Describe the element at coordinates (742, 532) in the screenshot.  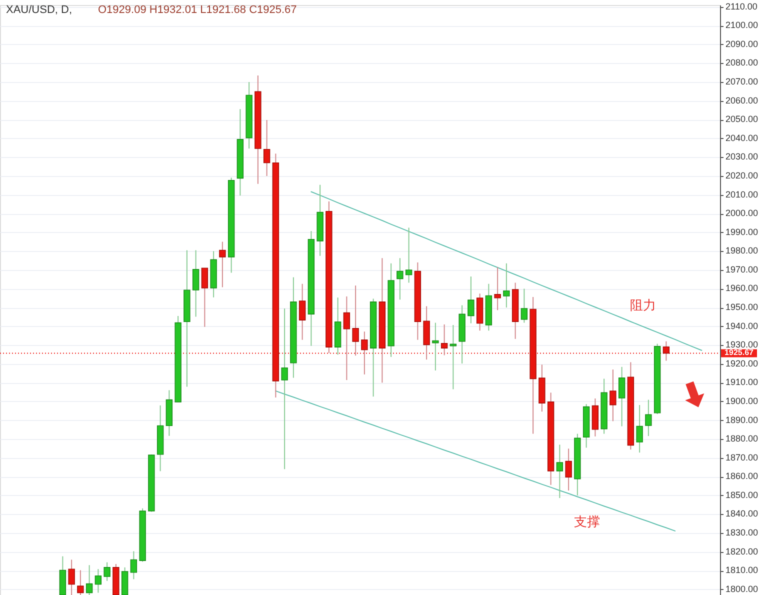
I see `y-tick-label: 1830.00` at that location.